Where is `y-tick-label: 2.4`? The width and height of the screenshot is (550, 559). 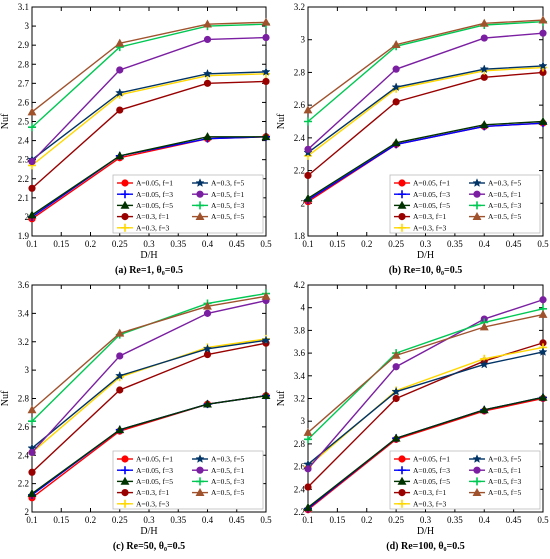
y-tick-label: 2.4 is located at coordinates (24, 455).